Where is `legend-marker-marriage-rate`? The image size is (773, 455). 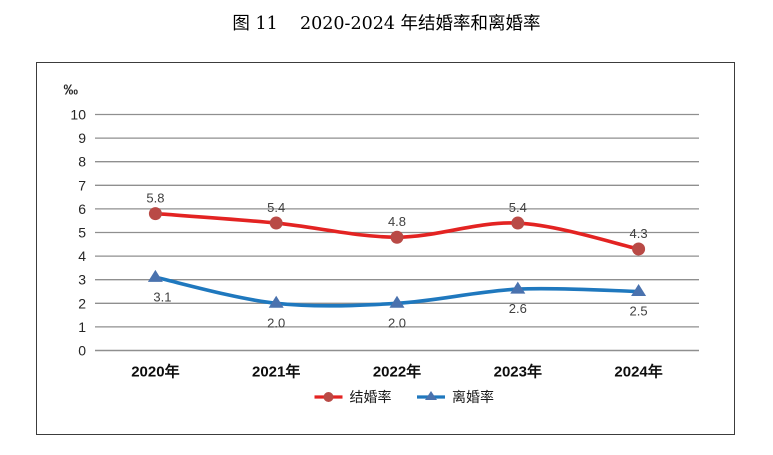 legend-marker-marriage-rate is located at coordinates (328, 397).